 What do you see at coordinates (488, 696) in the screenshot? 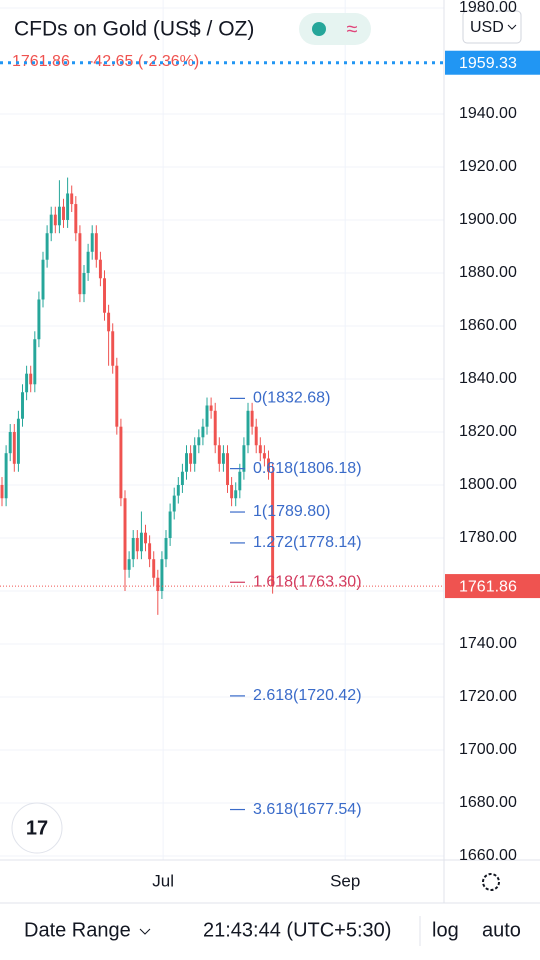
I see `y-tick-label: 1720.00` at bounding box center [488, 696].